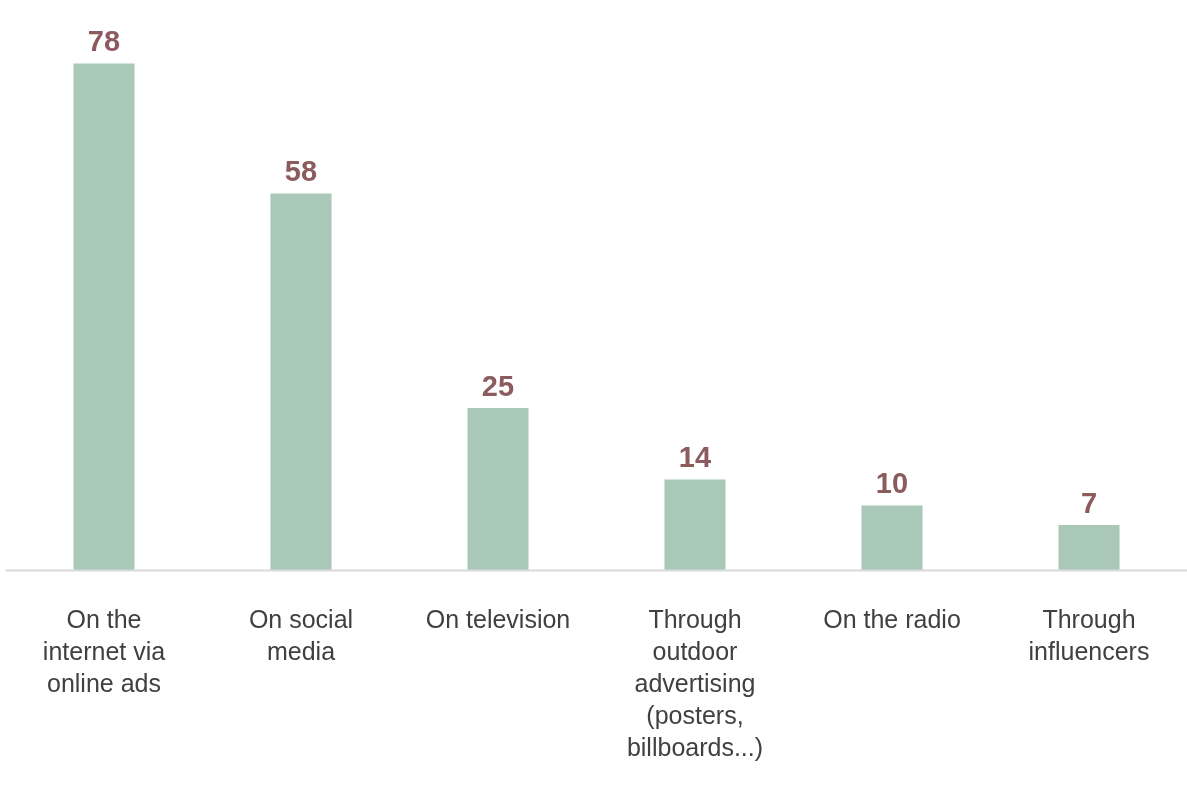 The image size is (1187, 786). Describe the element at coordinates (104, 650) in the screenshot. I see `x-tick-label: On the internet via online ads` at that location.